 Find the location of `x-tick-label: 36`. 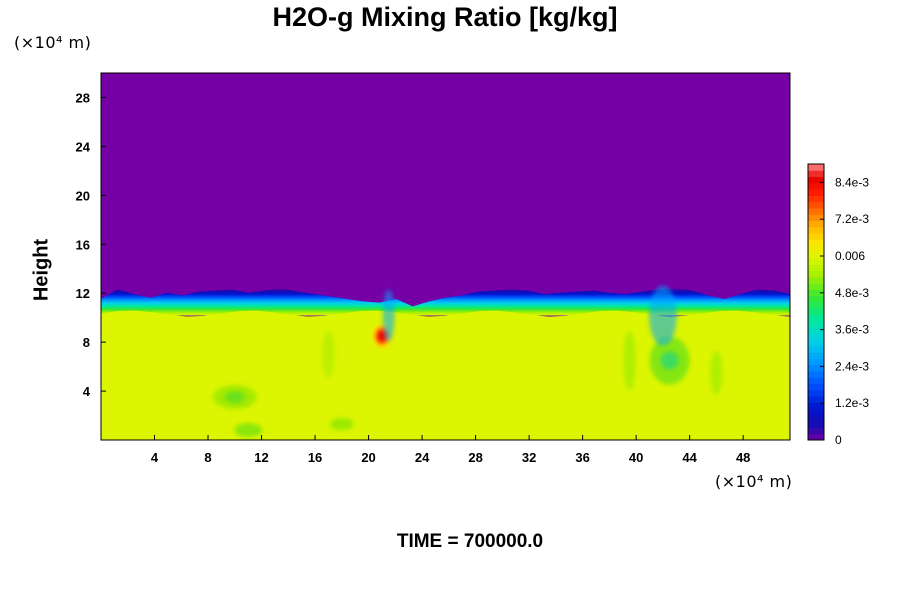

x-tick-label: 36 is located at coordinates (582, 457).